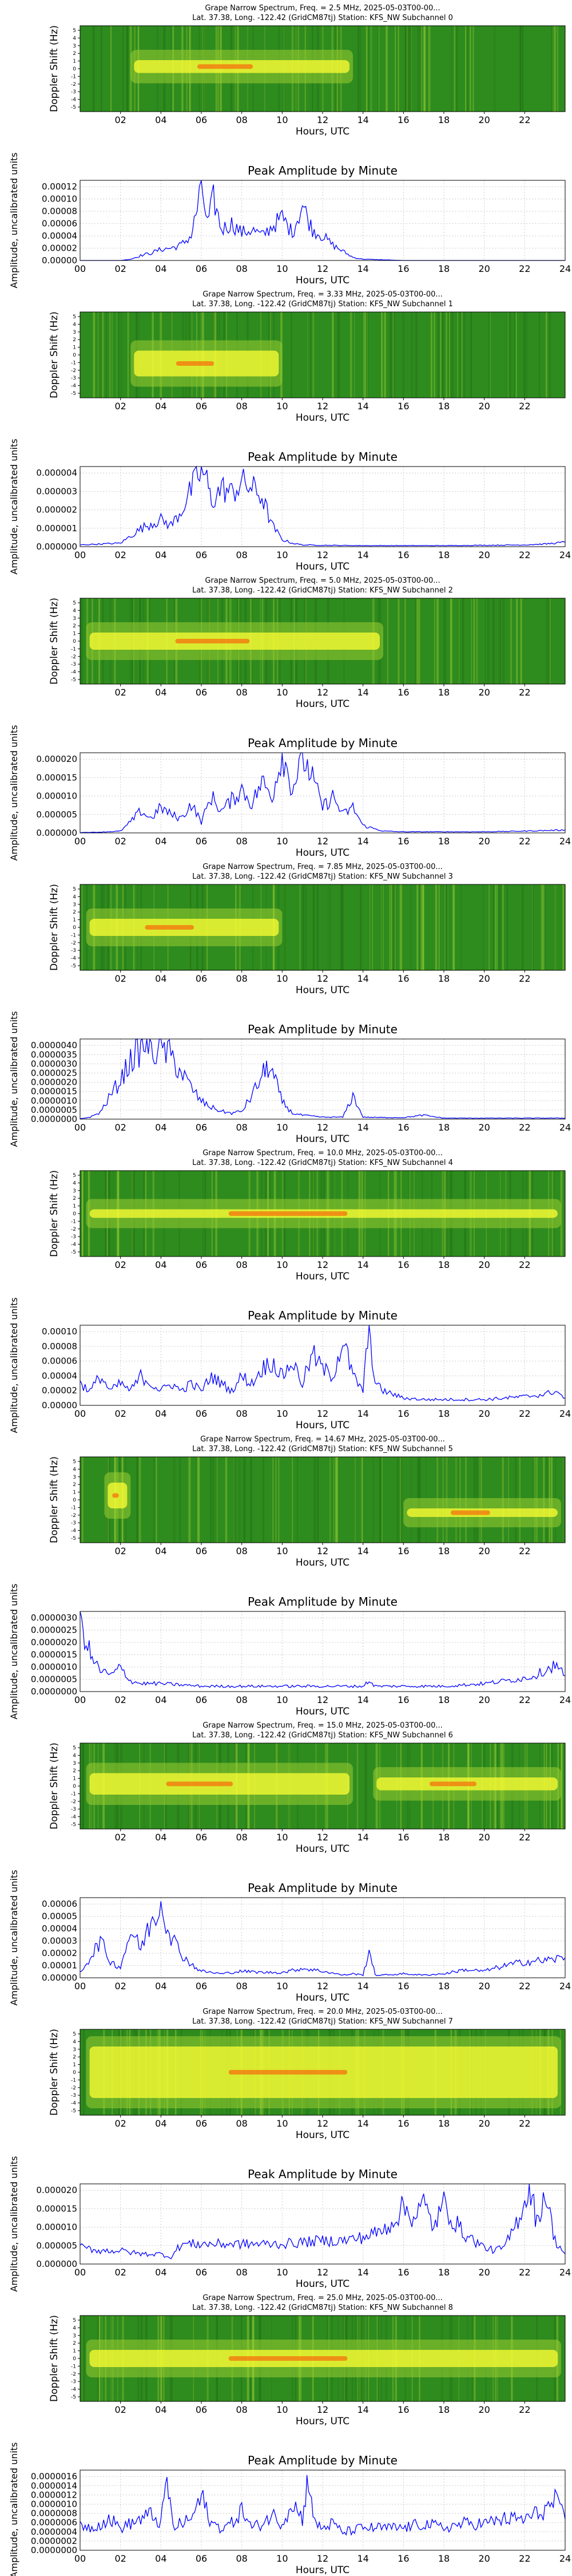 This screenshot has width=572, height=2576. Describe the element at coordinates (54, 1110) in the screenshot. I see `amplitude-y-tick: 0.0000005` at that location.